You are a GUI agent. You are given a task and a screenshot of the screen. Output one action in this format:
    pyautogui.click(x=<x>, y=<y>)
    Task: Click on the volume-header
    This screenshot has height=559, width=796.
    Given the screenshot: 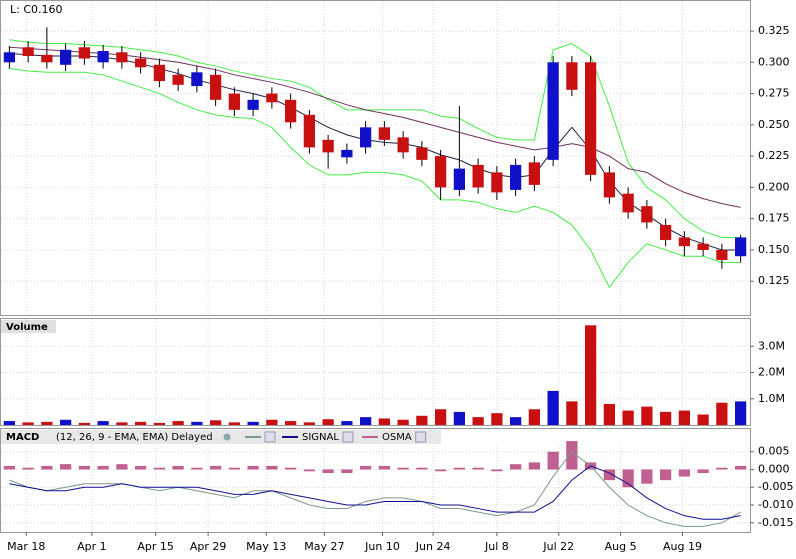 What is the action you would take?
    pyautogui.click(x=28, y=326)
    